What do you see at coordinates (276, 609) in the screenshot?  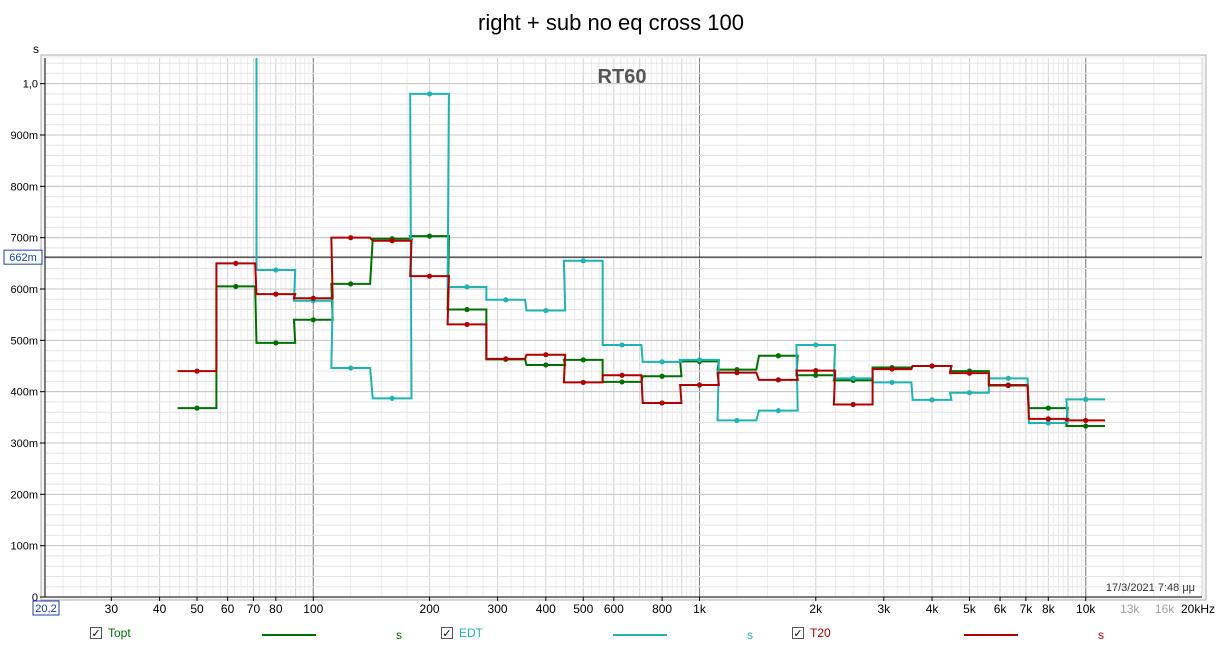 I see `x-tick-label: 80` at bounding box center [276, 609].